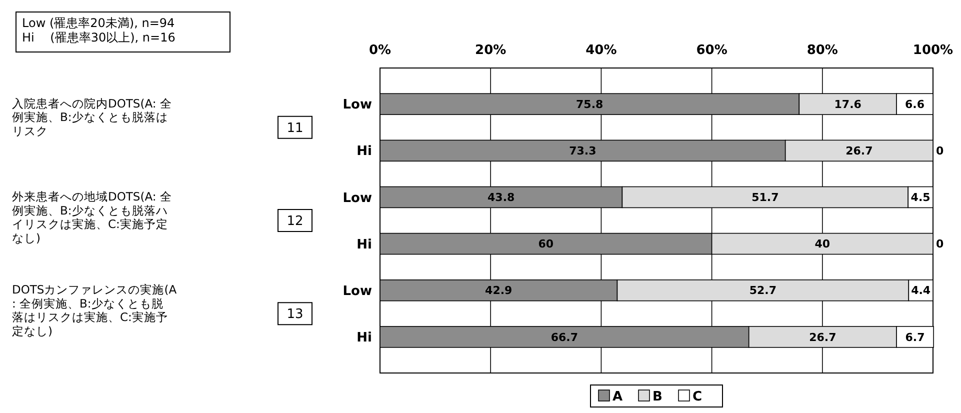 The width and height of the screenshot is (961, 413). Describe the element at coordinates (617, 397) in the screenshot. I see `legend-label: A` at that location.